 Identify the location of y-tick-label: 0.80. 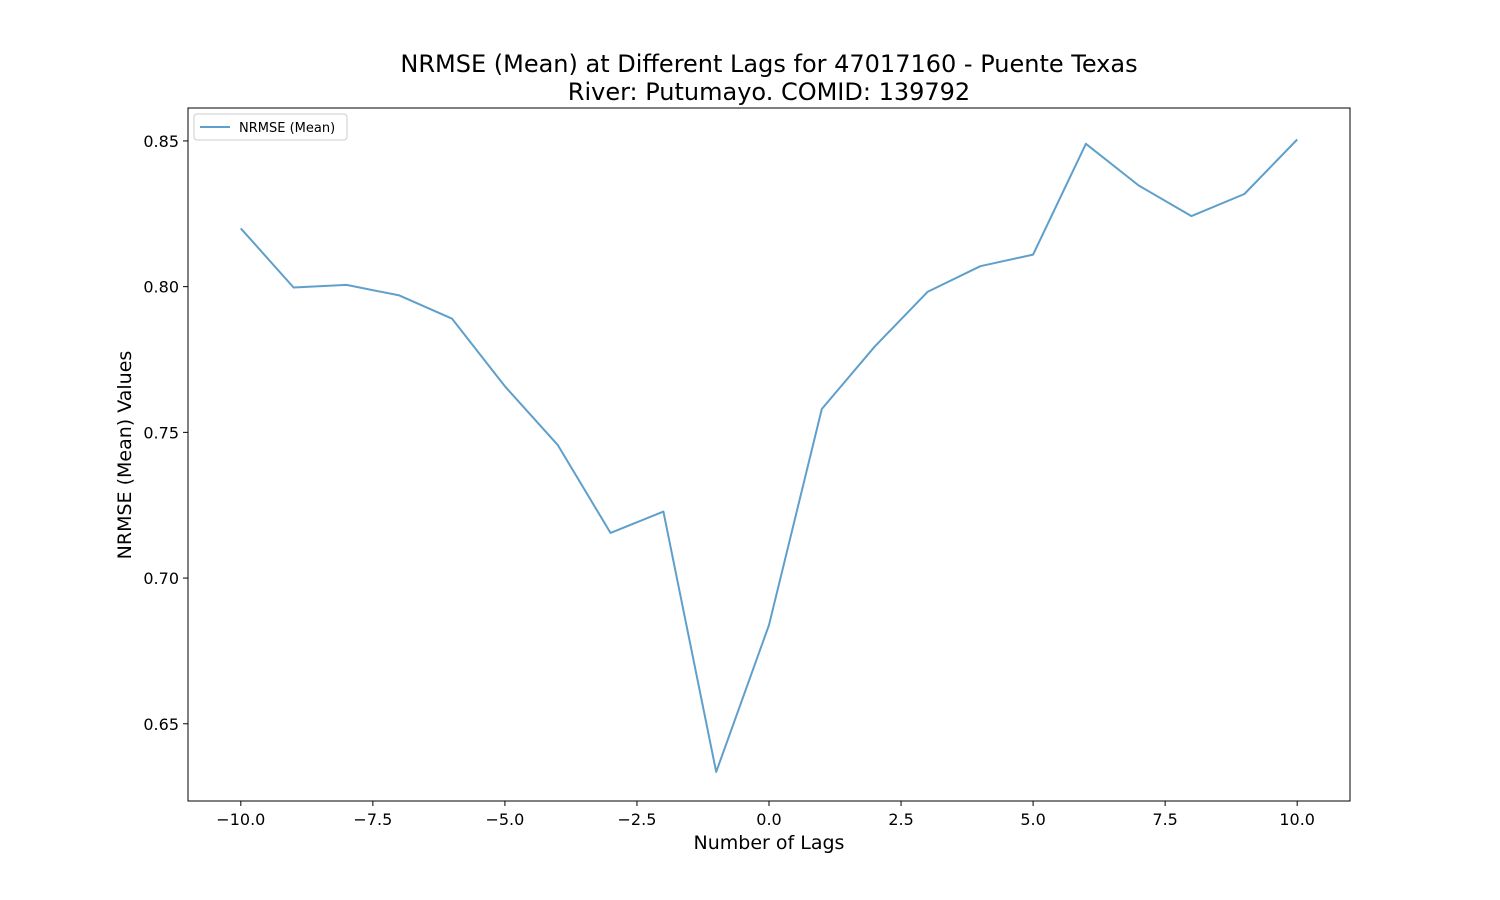
(161, 287).